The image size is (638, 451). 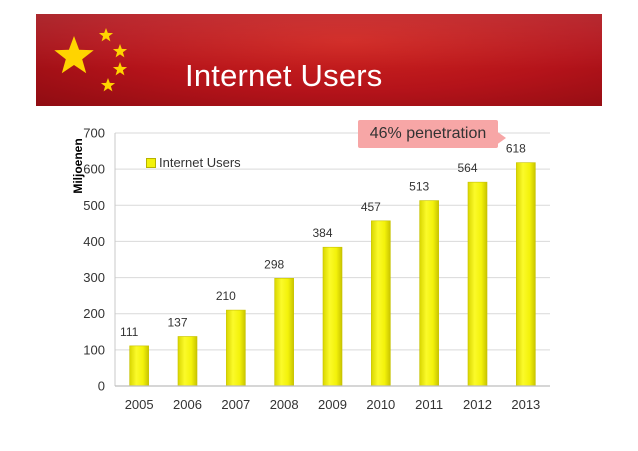 I want to click on x-tick-label: 2009, so click(x=332, y=404).